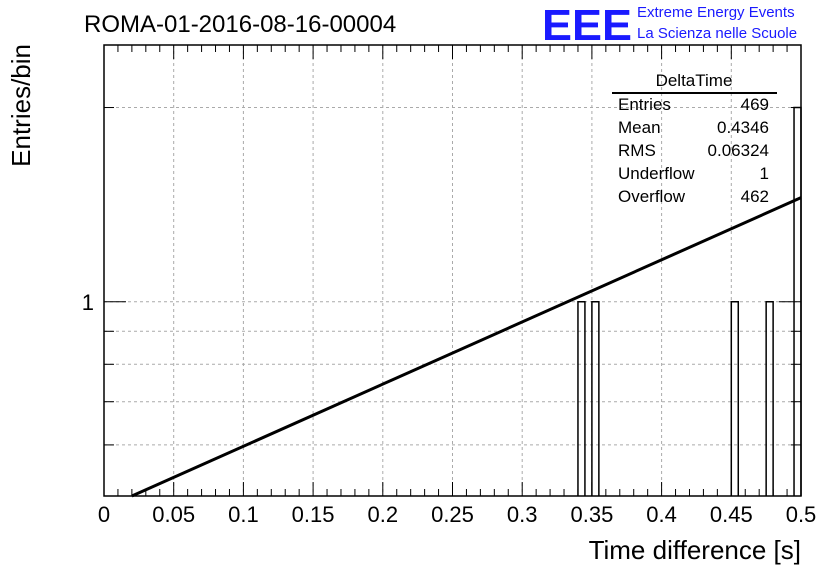  I want to click on stats-row-label: Entries, so click(644, 104).